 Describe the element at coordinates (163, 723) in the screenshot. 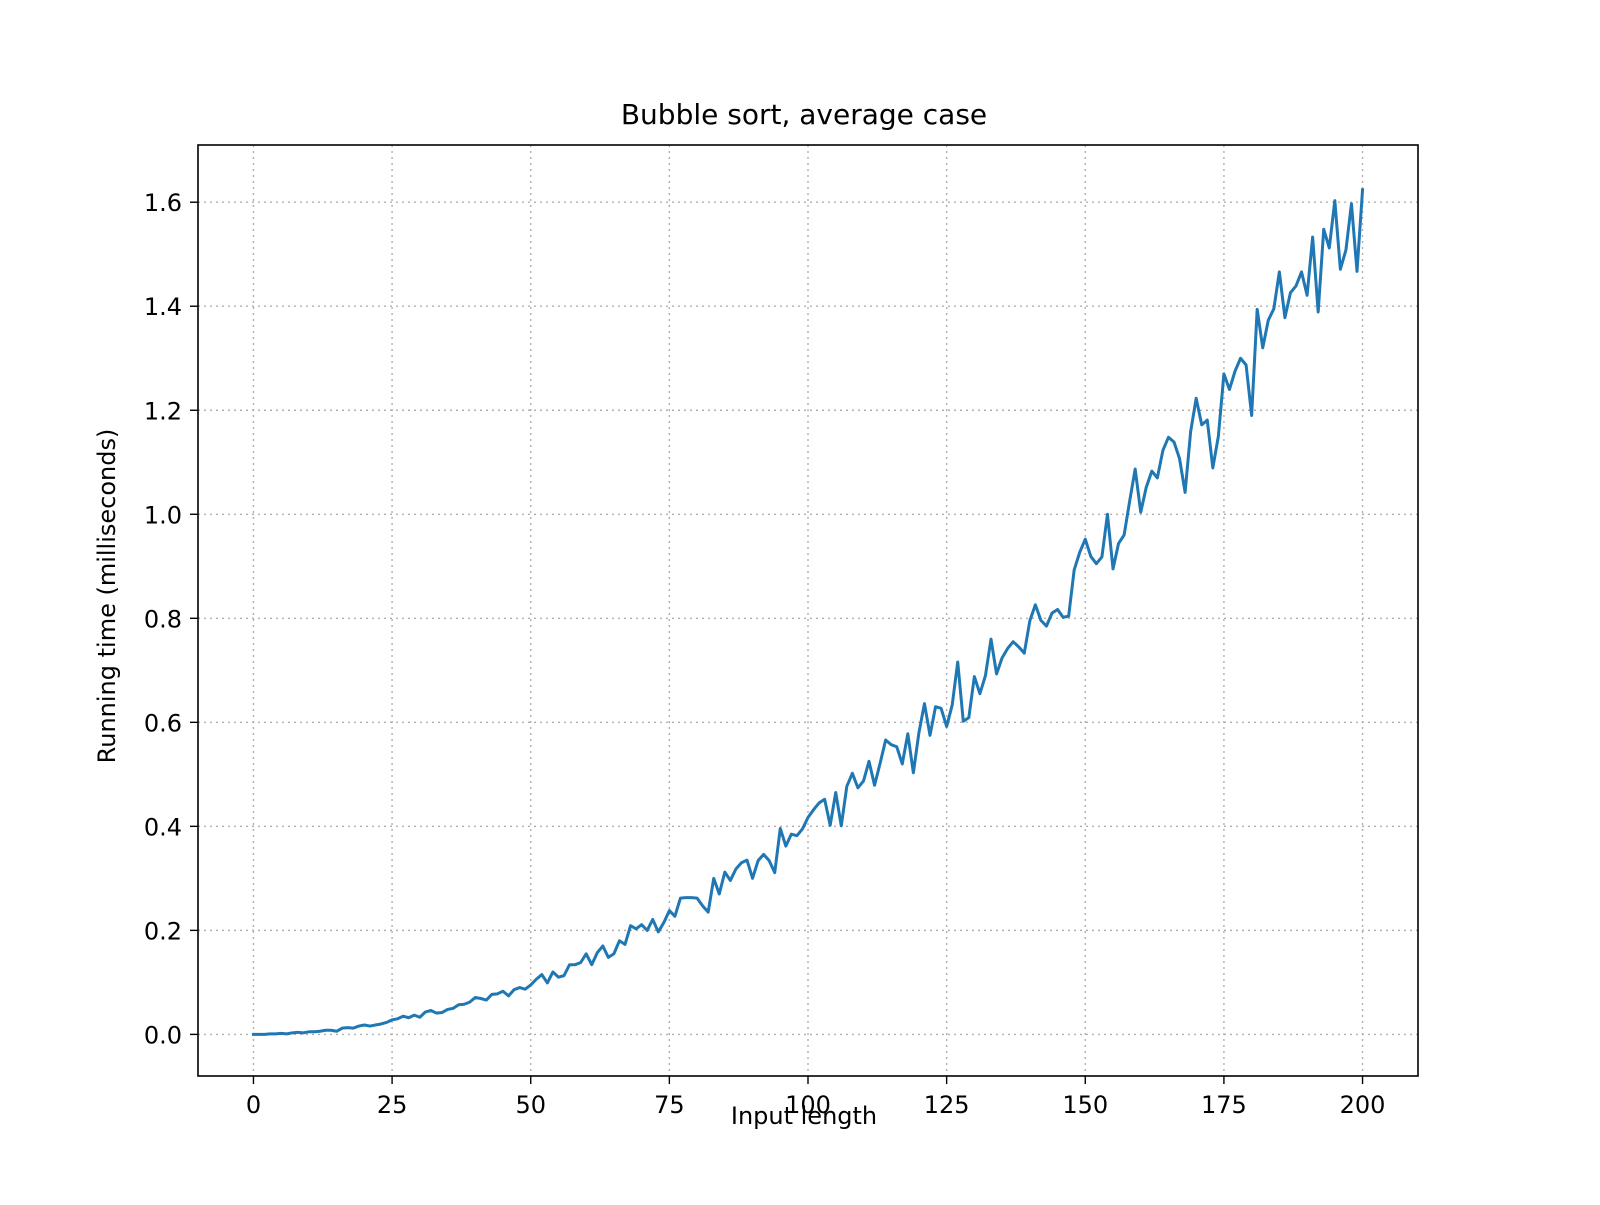

I see `y-tick-label: 0.6` at that location.